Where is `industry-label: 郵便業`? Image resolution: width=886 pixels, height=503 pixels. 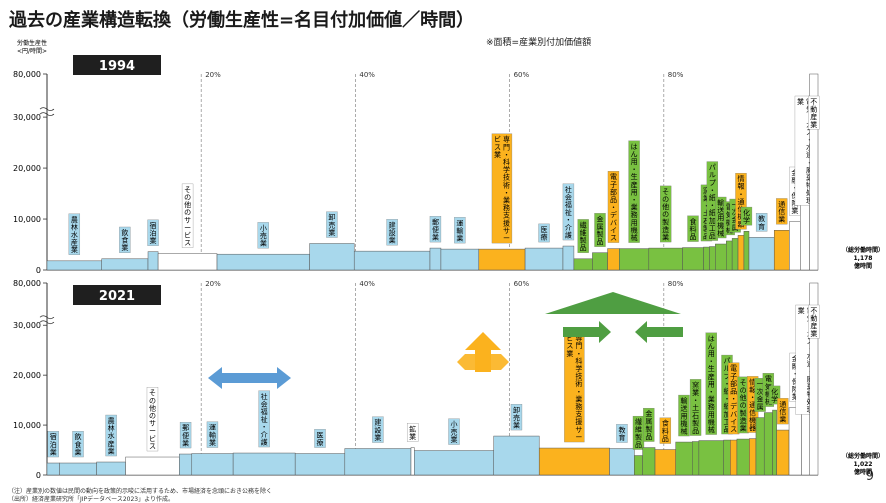 industry-label: 郵便業 is located at coordinates (185, 435).